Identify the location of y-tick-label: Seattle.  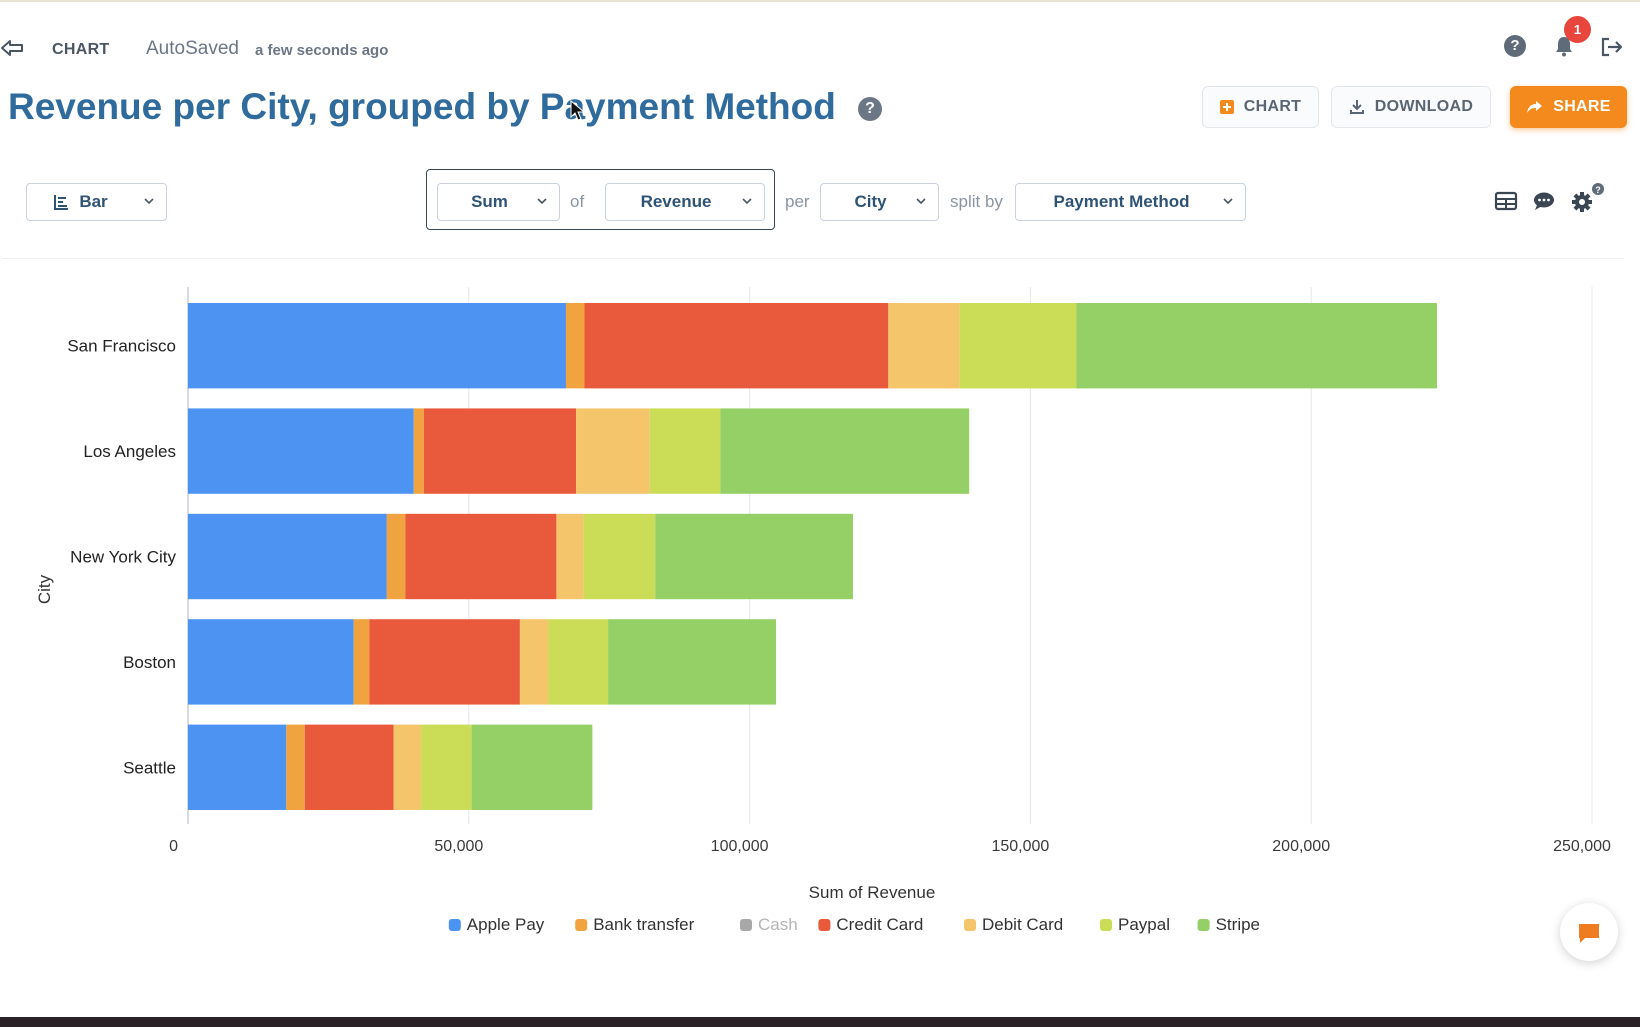
(149, 767).